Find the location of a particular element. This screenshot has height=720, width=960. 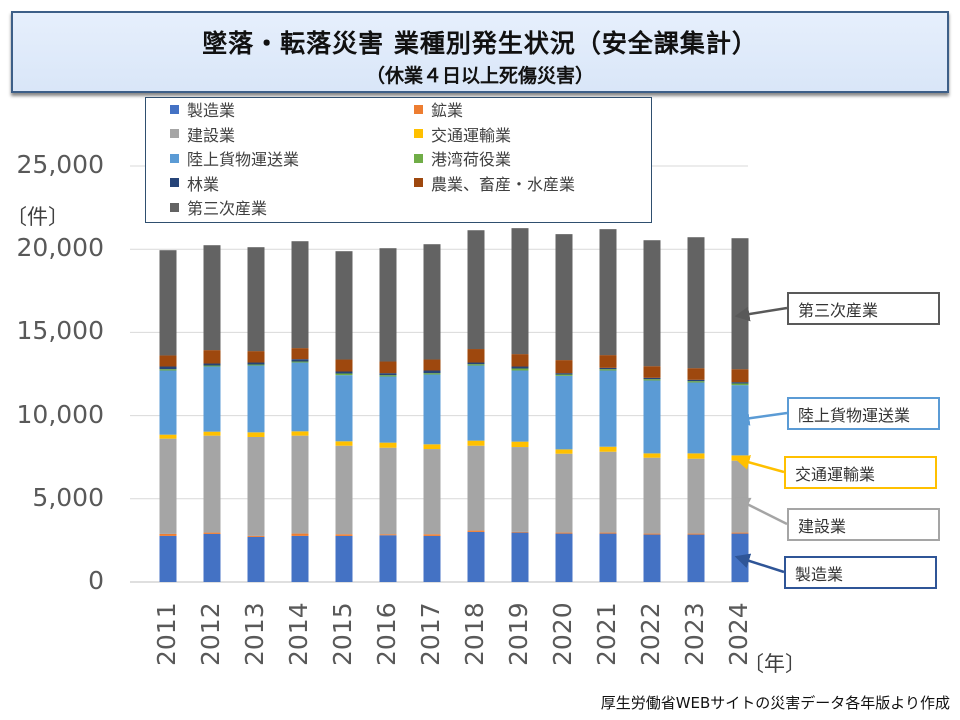

y-tick-label: 10,000 is located at coordinates (60, 414).